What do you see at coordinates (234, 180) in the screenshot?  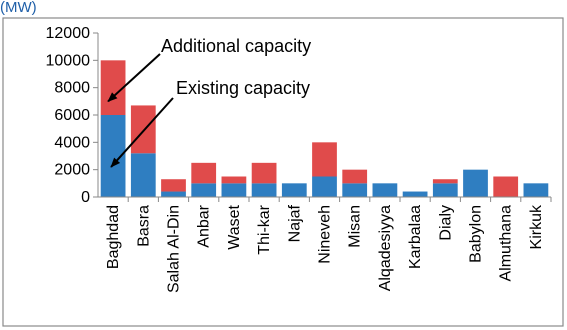 I see `bar-additional-waset` at bounding box center [234, 180].